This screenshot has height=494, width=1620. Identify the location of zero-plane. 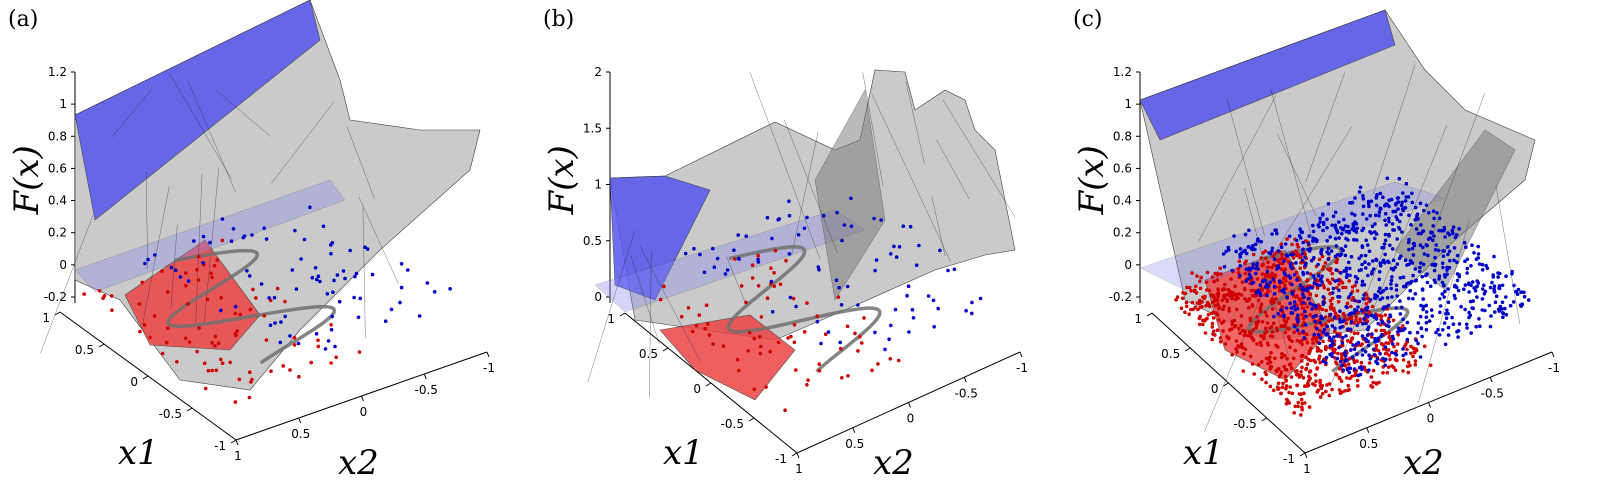
(210, 236).